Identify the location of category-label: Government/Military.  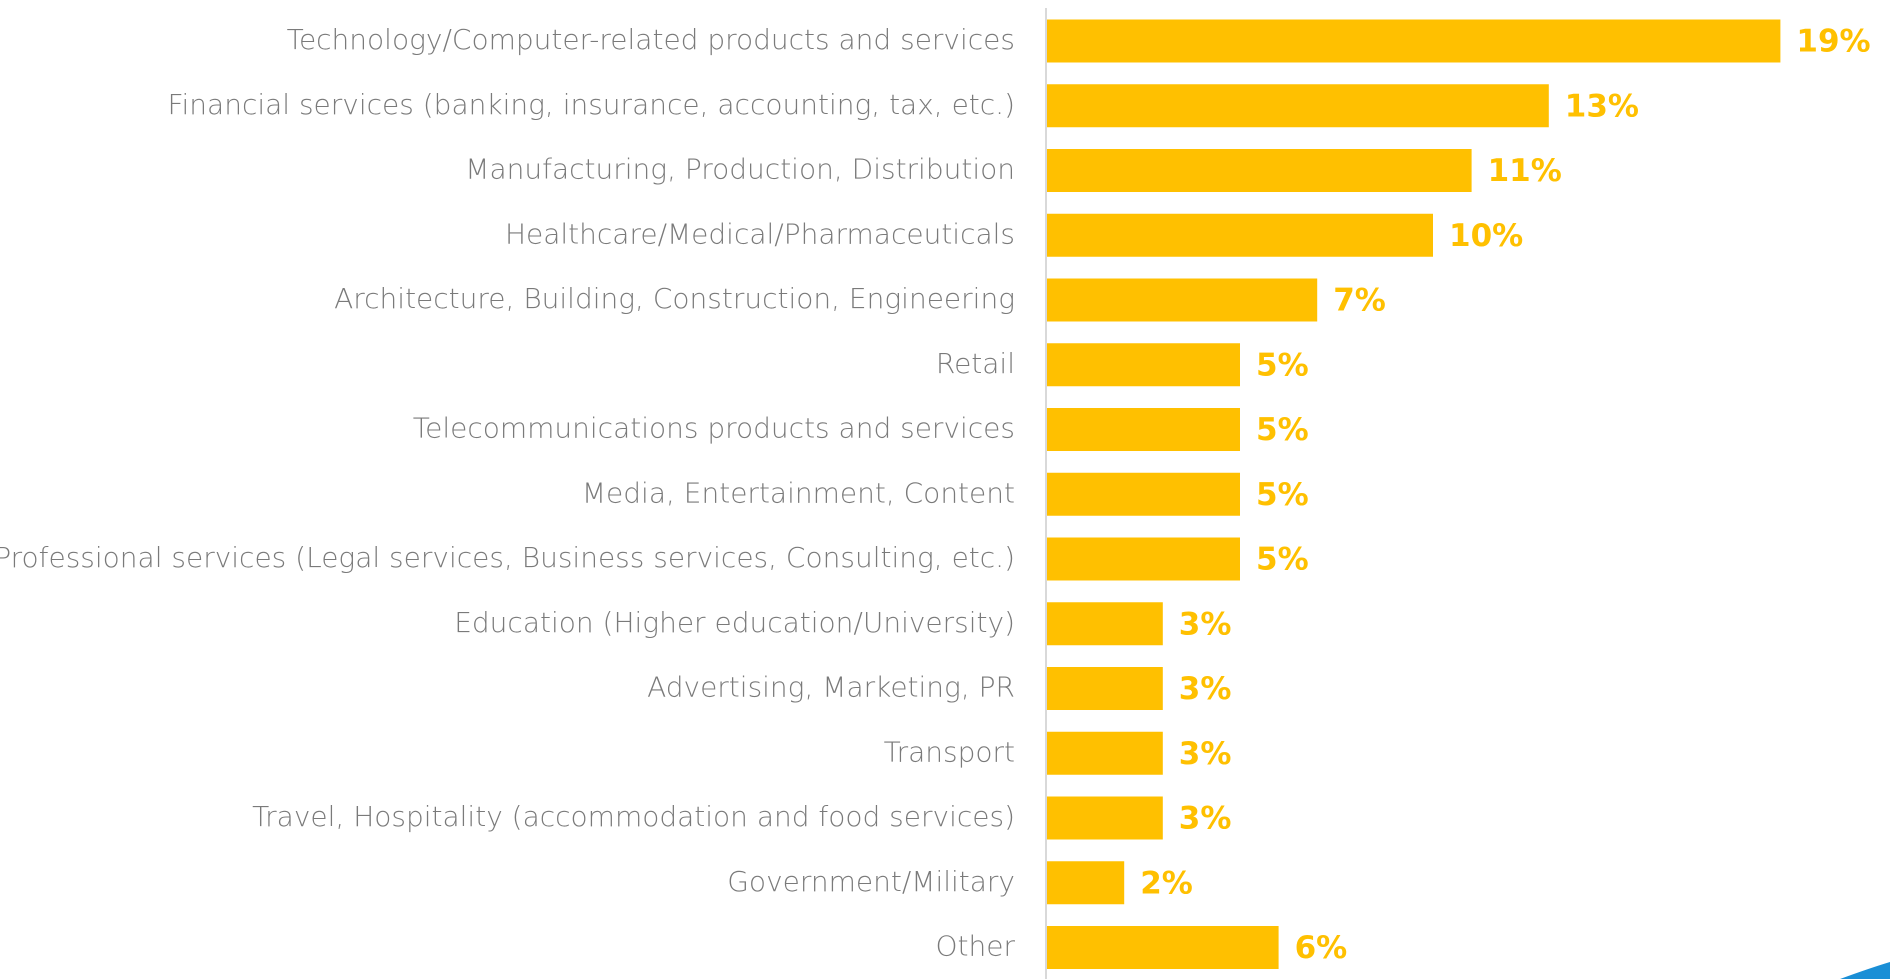
(871, 881).